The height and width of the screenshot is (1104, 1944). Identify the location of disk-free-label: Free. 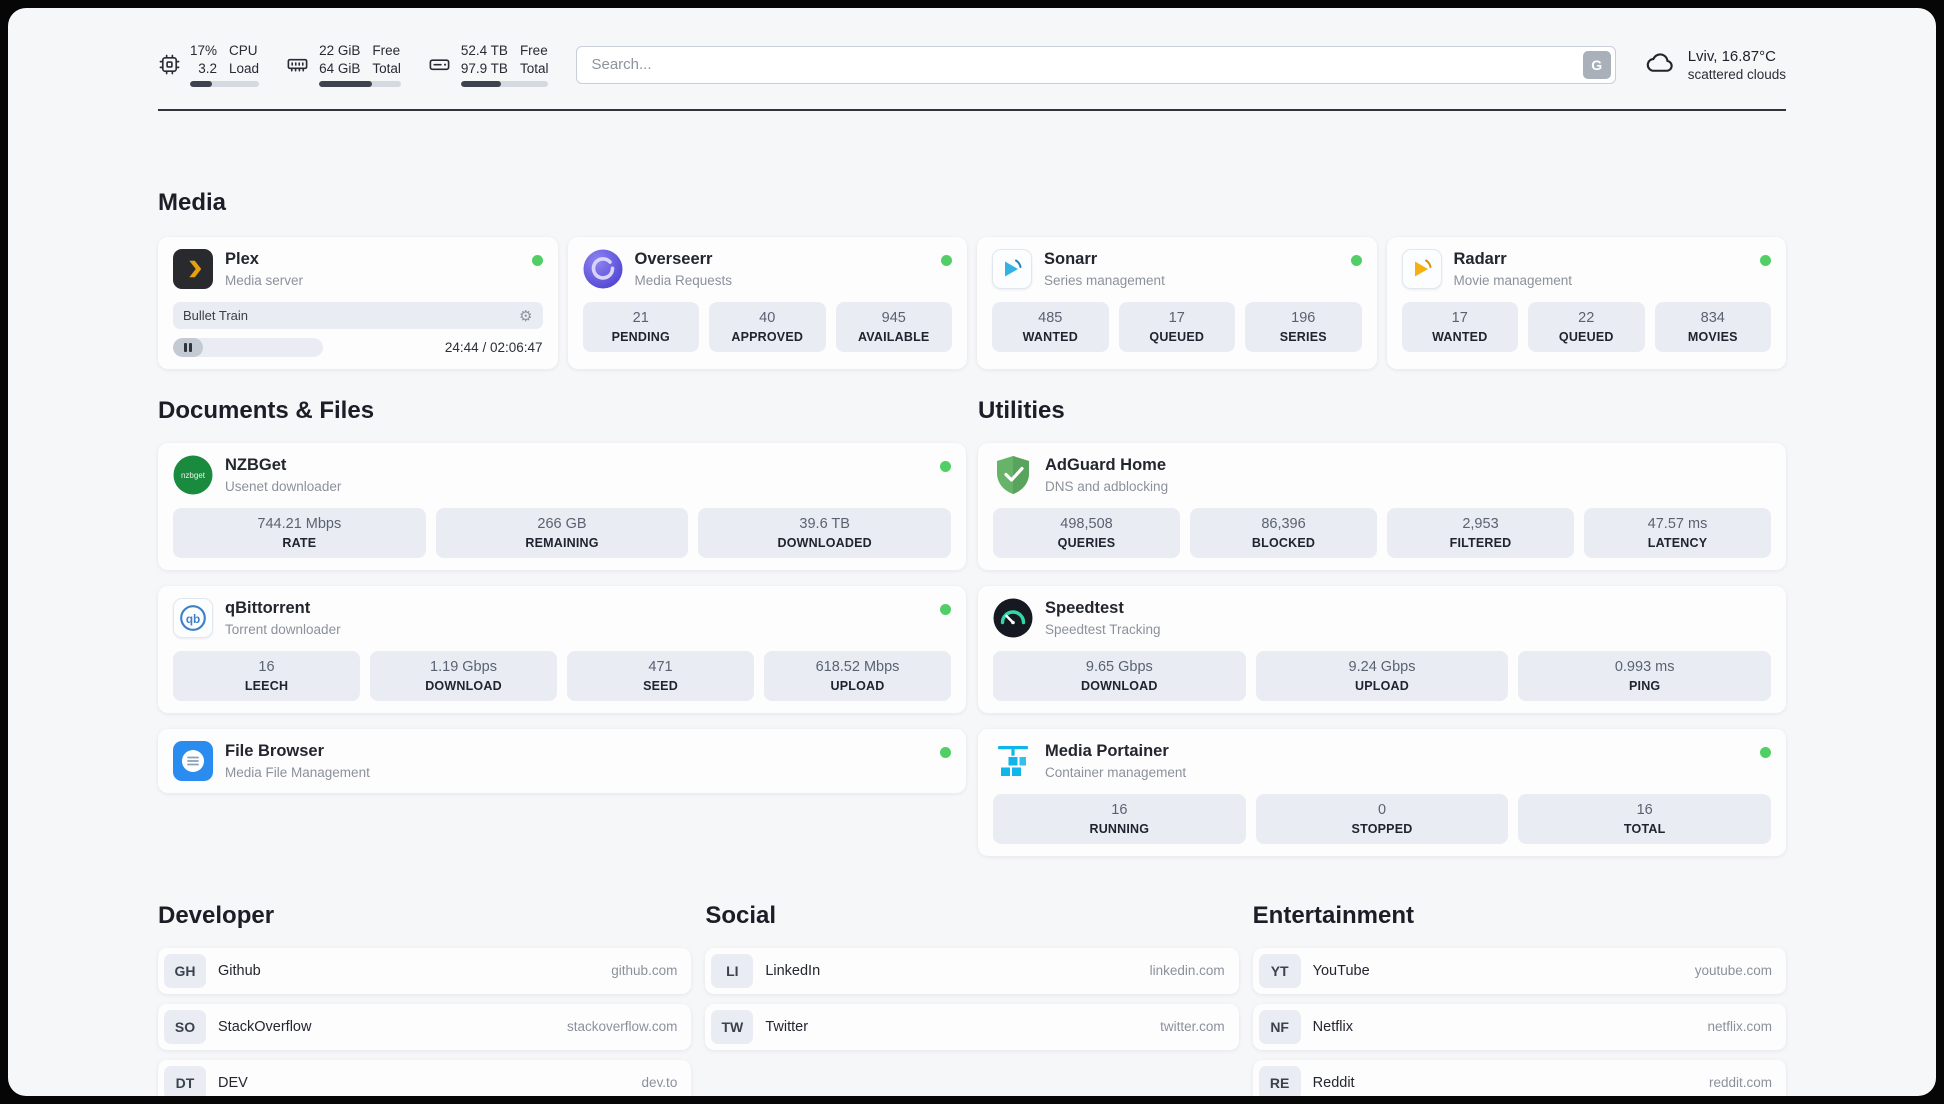
(533, 50).